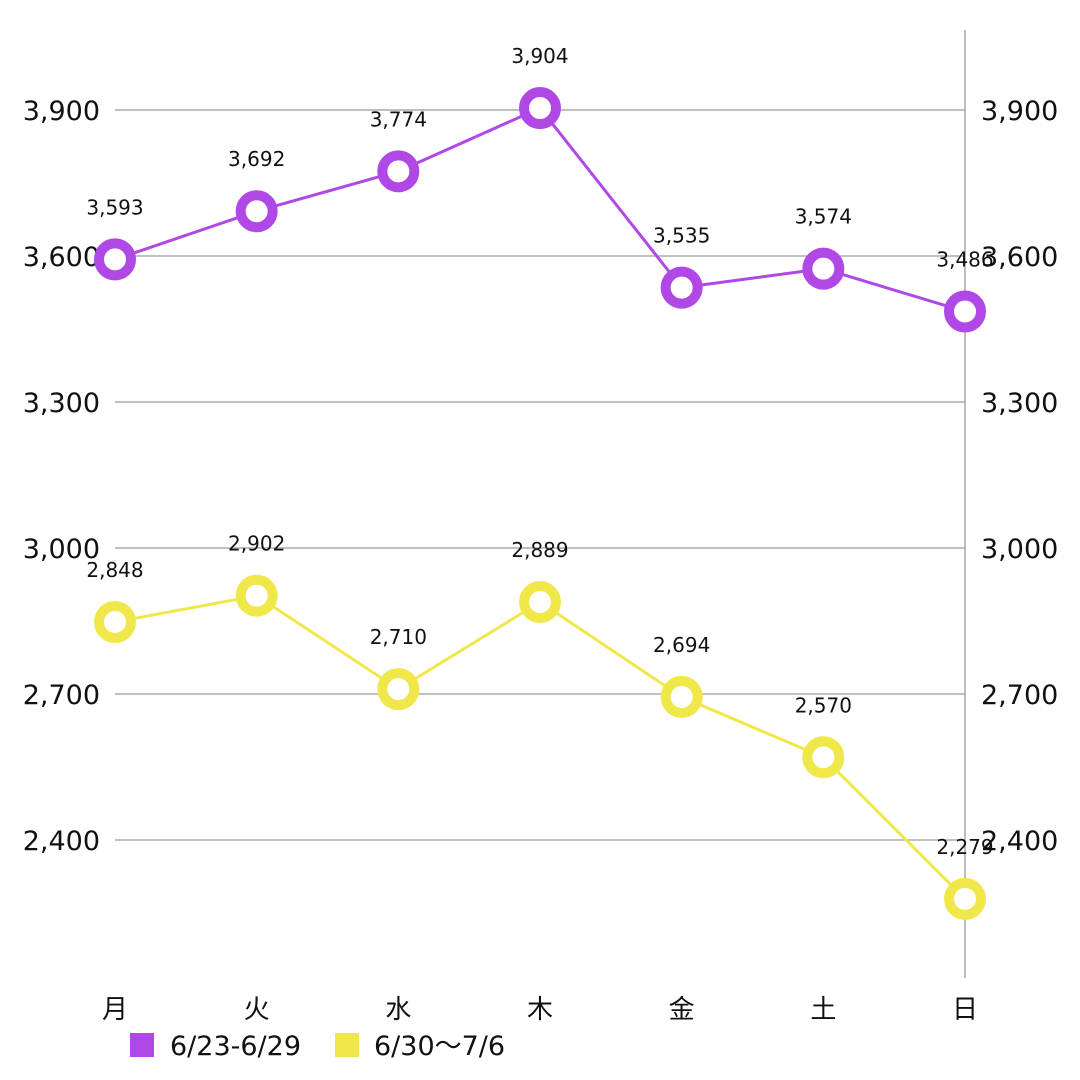 The image size is (1080, 1080). Describe the element at coordinates (1019, 257) in the screenshot. I see `y-tick-label-right: 3,600` at that location.